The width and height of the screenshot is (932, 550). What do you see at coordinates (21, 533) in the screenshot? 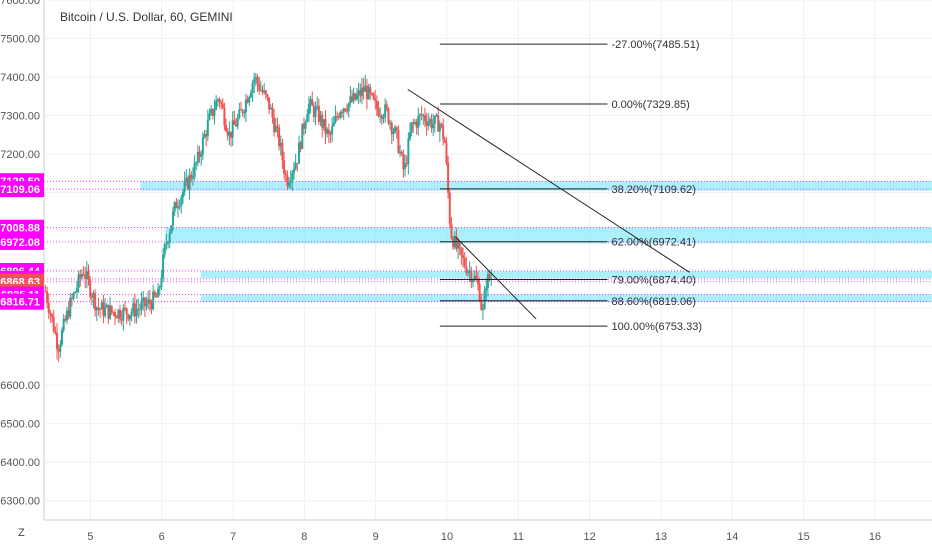
I see `axis-corner-label: Z` at bounding box center [21, 533].